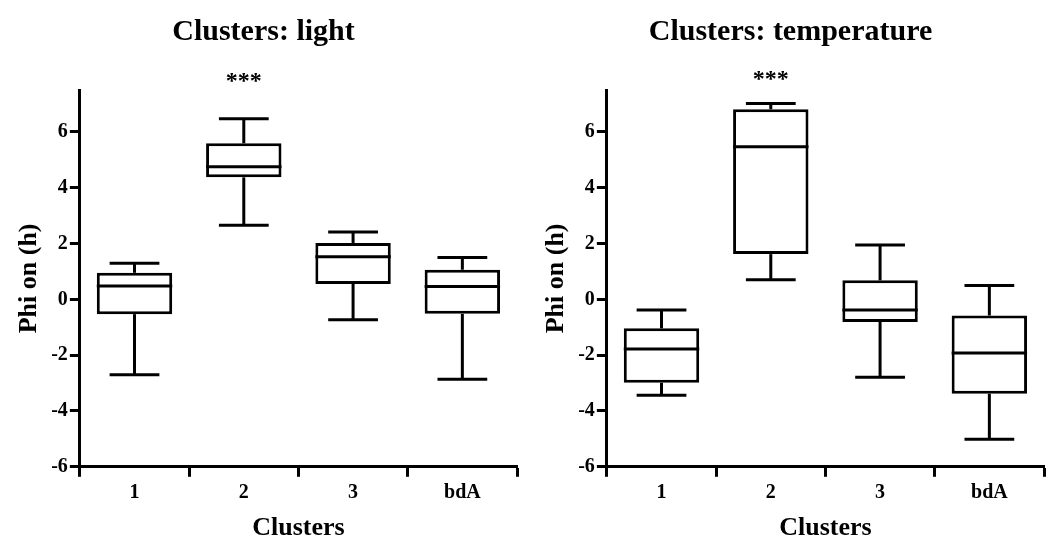 This screenshot has height=554, width=1055. What do you see at coordinates (263, 29) in the screenshot?
I see `chart-title: Clusters: light` at bounding box center [263, 29].